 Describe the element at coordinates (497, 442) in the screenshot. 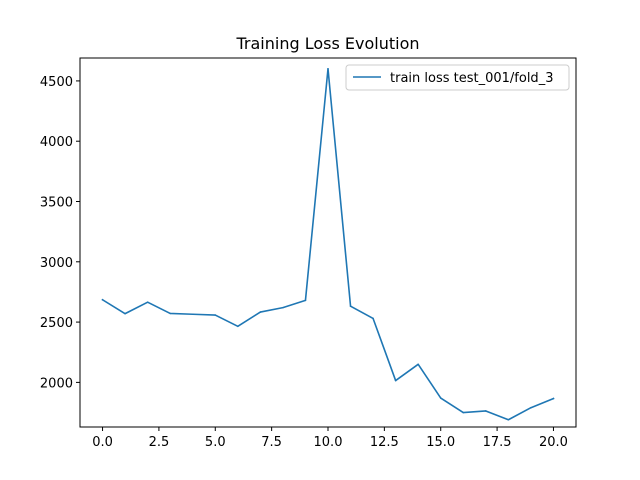

I see `x-tick-label: 17.5` at that location.